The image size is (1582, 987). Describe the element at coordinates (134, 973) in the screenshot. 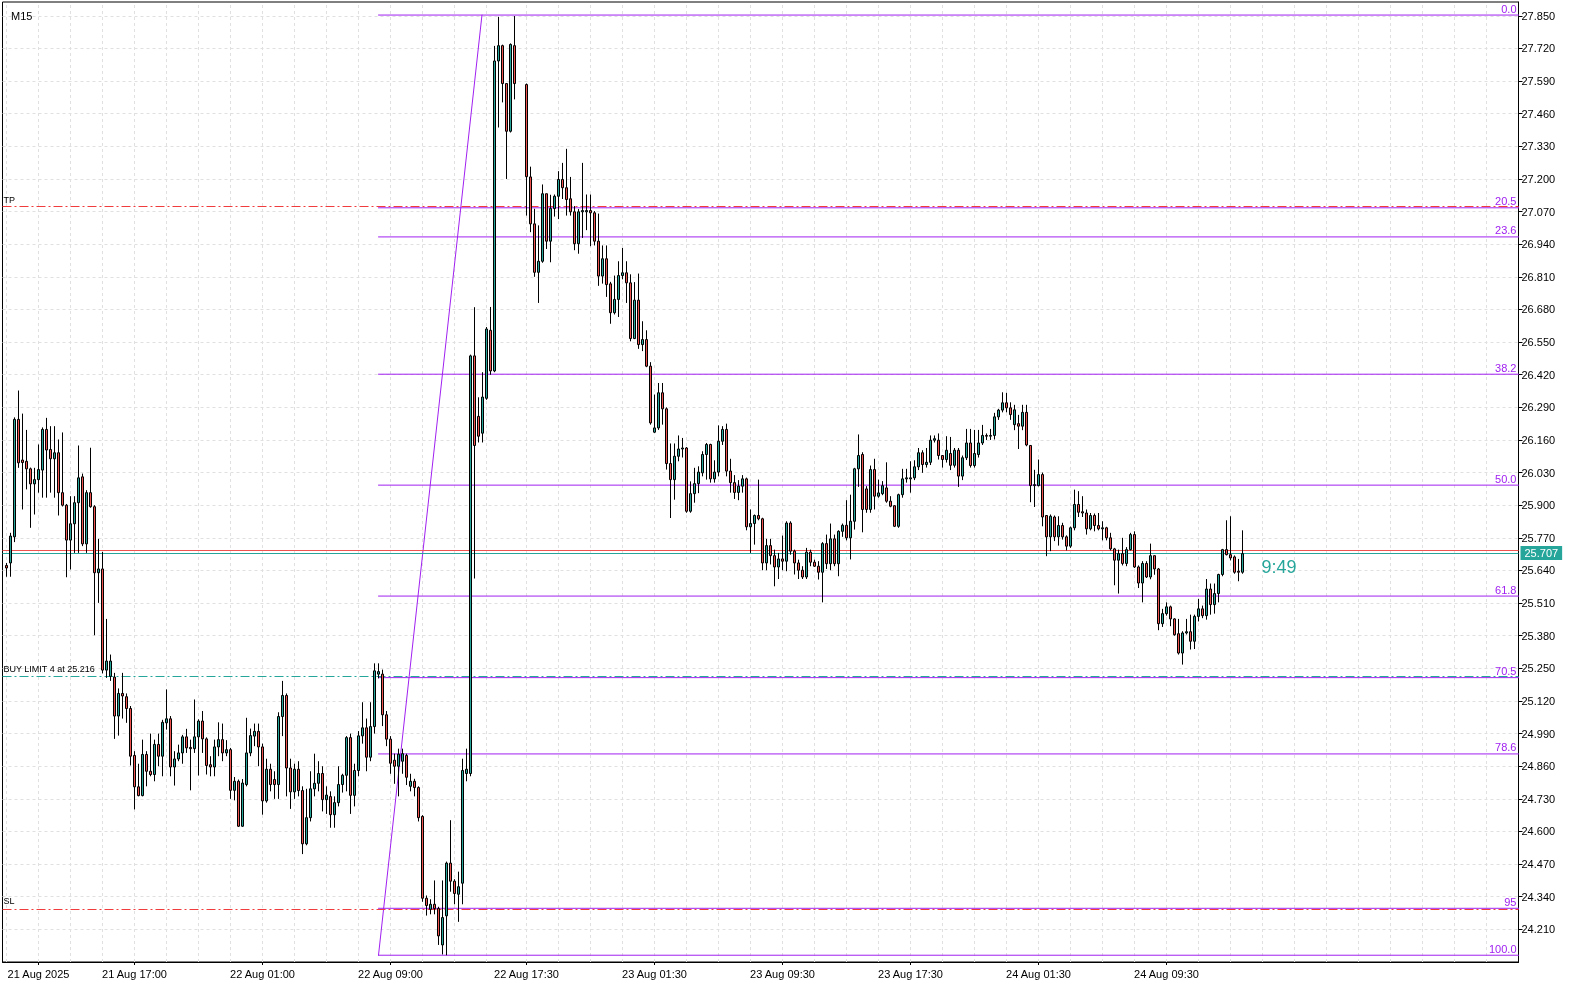

I see `x-tick-label: 21 Aug 17:00` at that location.